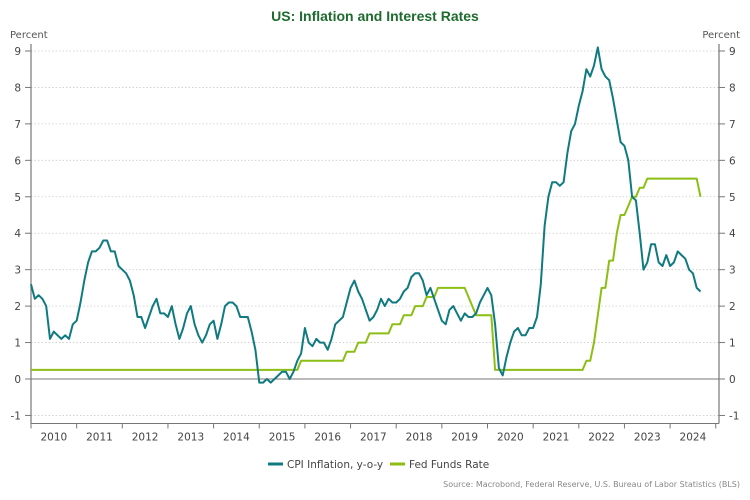  Describe the element at coordinates (375, 16) in the screenshot. I see `chart-title: US: Inflation and Interest Rates` at that location.